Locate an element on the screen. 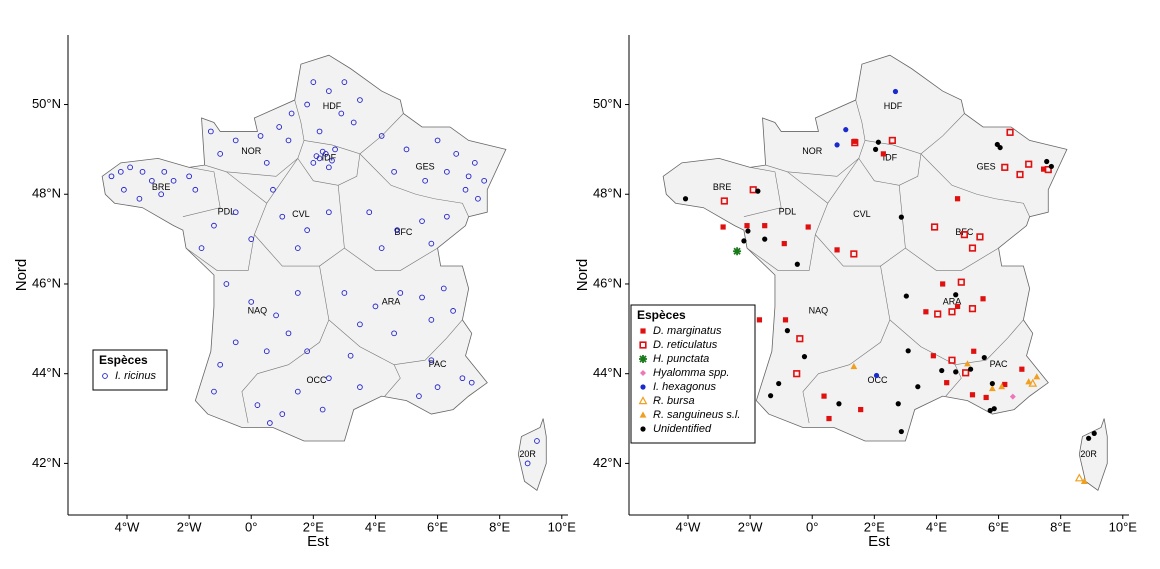 The image size is (1160, 569). region-label: GES is located at coordinates (986, 167).